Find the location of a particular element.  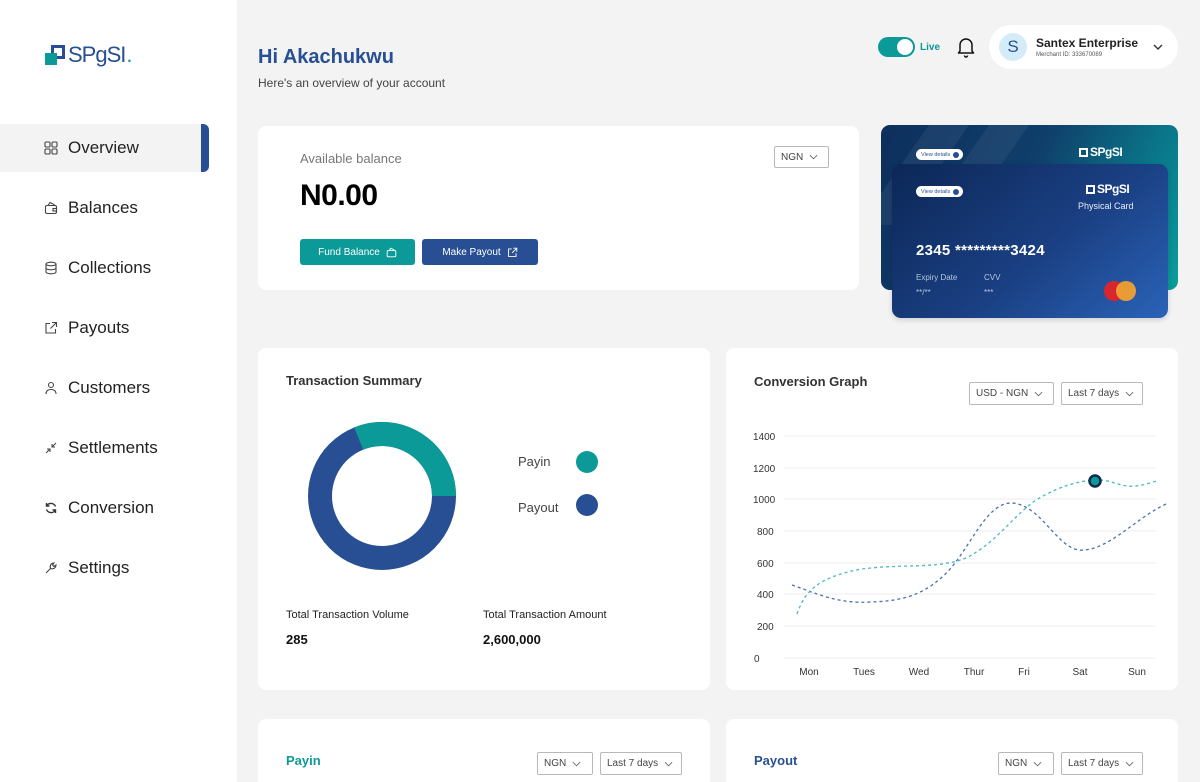

svg-text: Fri is located at coordinates (1024, 672).